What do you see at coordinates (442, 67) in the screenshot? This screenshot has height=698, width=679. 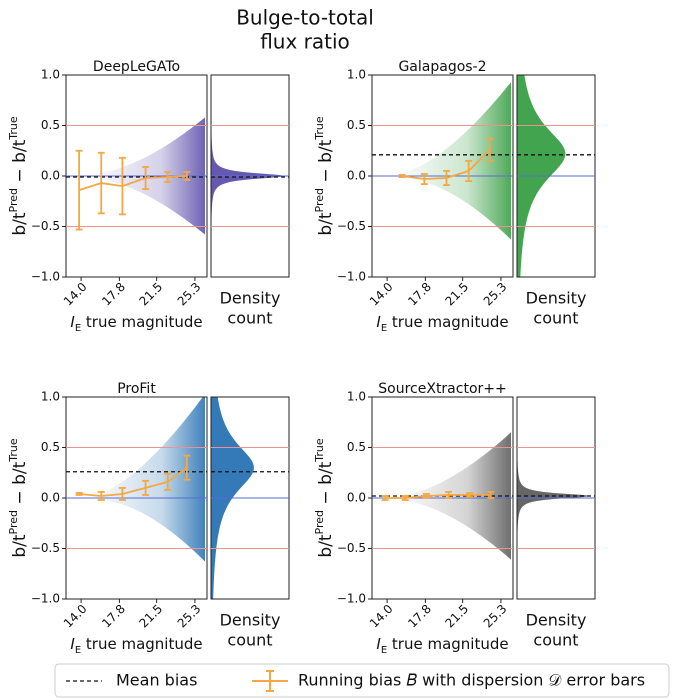 I see `panel-title: Galapagos-2` at bounding box center [442, 67].